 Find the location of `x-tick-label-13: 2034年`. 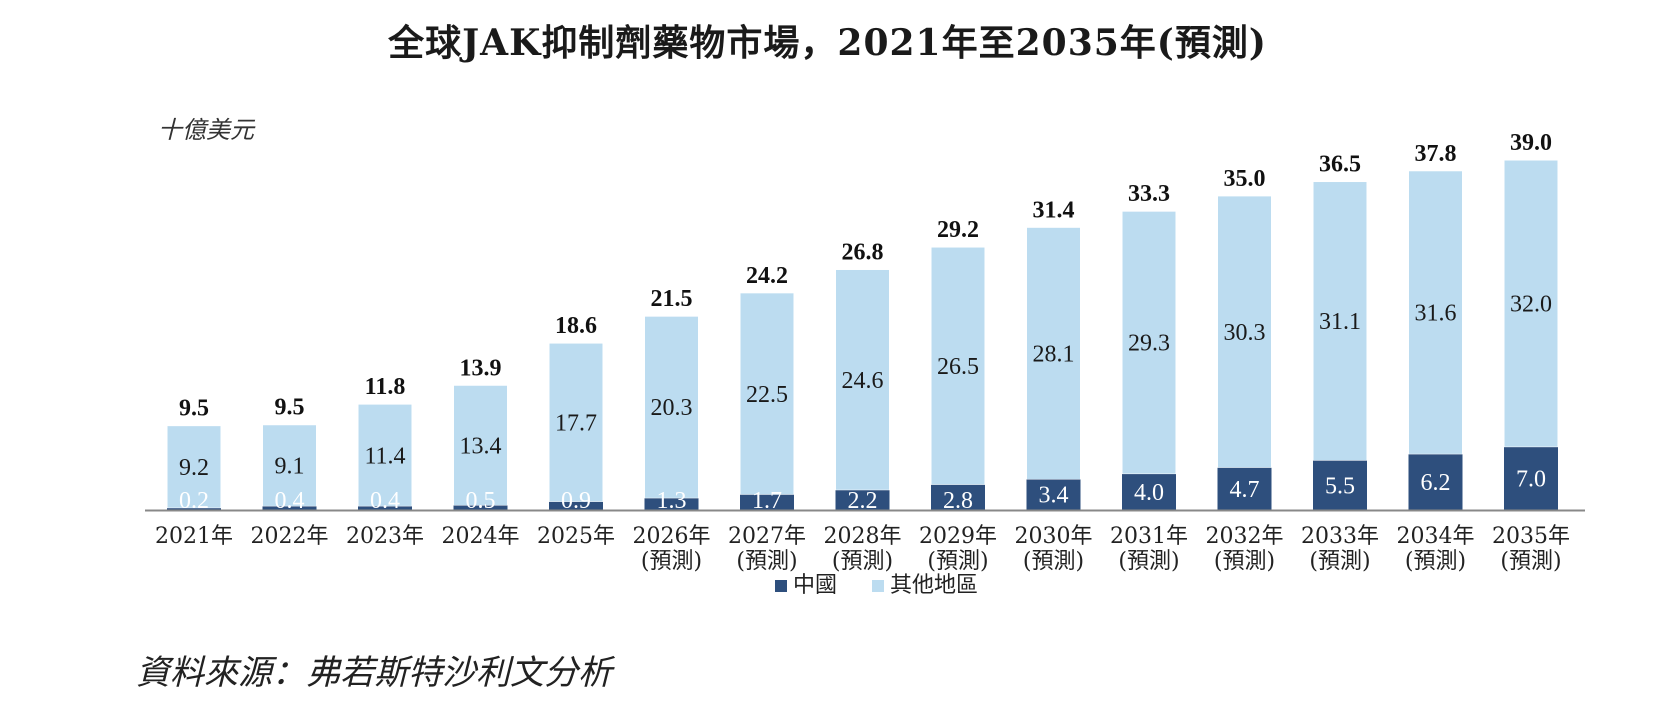

x-tick-label-13: 2034年 is located at coordinates (1436, 536).